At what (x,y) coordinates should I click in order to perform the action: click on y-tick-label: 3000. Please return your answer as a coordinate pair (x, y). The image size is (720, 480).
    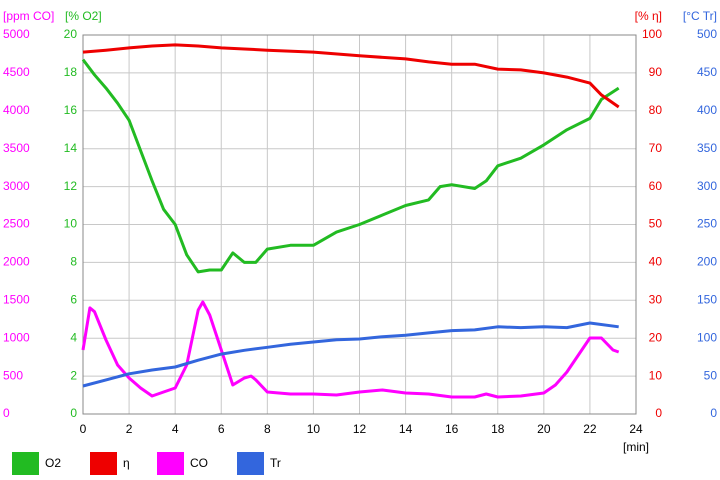
    Looking at the image, I should click on (16, 186).